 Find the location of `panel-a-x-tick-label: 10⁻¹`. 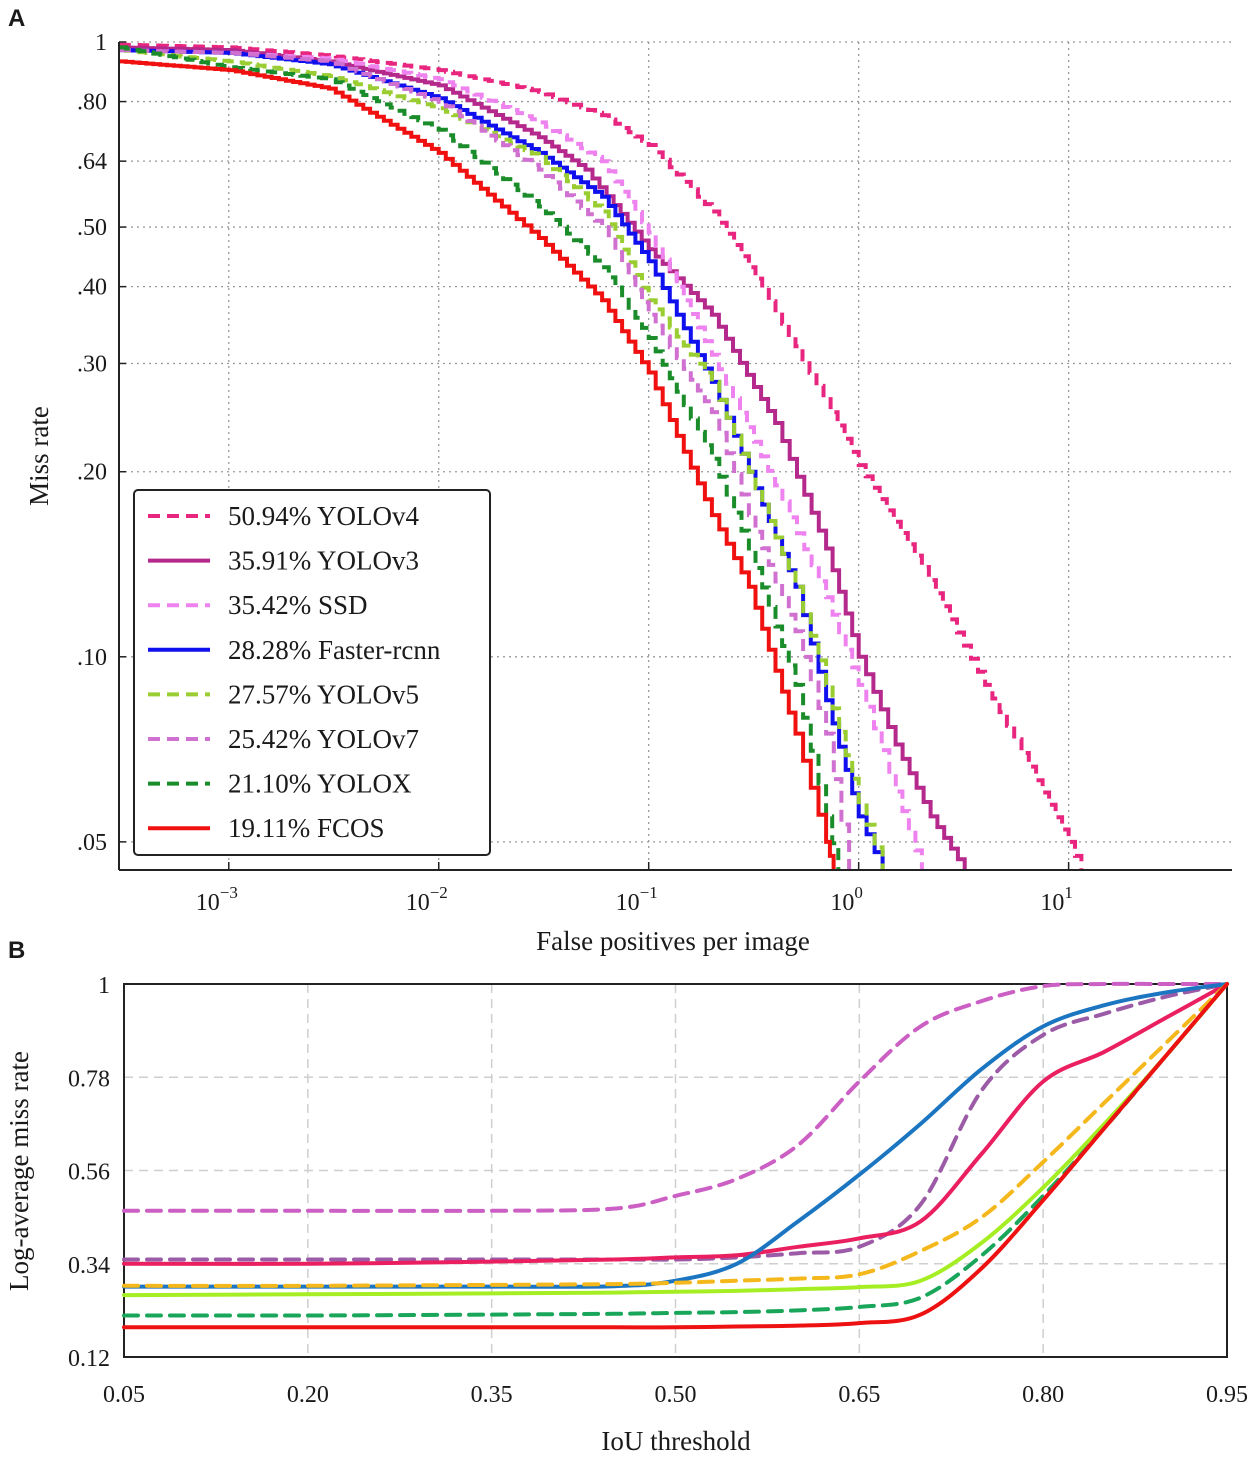

panel-a-x-tick-label: 10⁻¹ is located at coordinates (637, 899).